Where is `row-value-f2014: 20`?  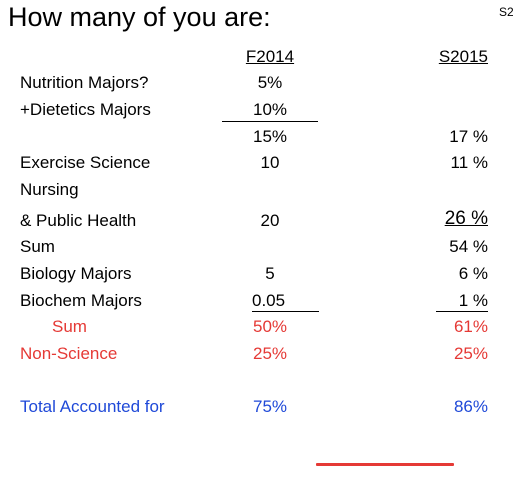 row-value-f2014: 20 is located at coordinates (270, 220).